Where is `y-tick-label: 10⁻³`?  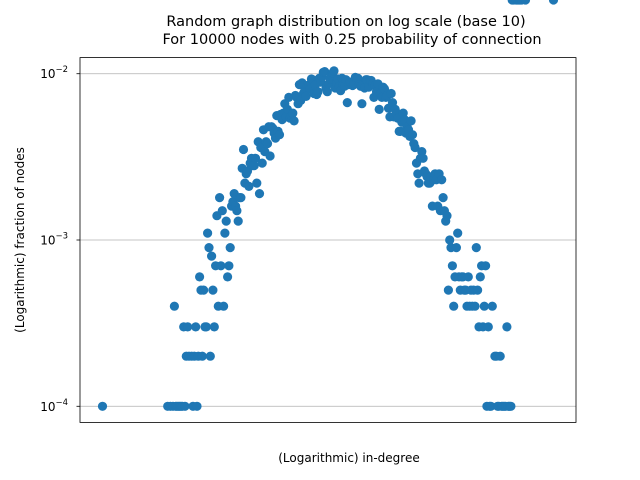
y-tick-label: 10⁻³ is located at coordinates (54, 240).